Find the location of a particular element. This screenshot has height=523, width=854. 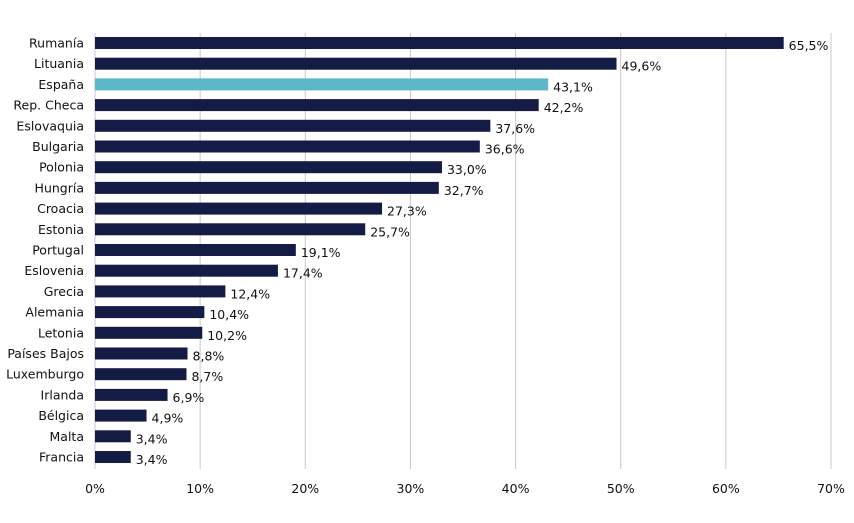

x-tick-label: 40% is located at coordinates (516, 488).